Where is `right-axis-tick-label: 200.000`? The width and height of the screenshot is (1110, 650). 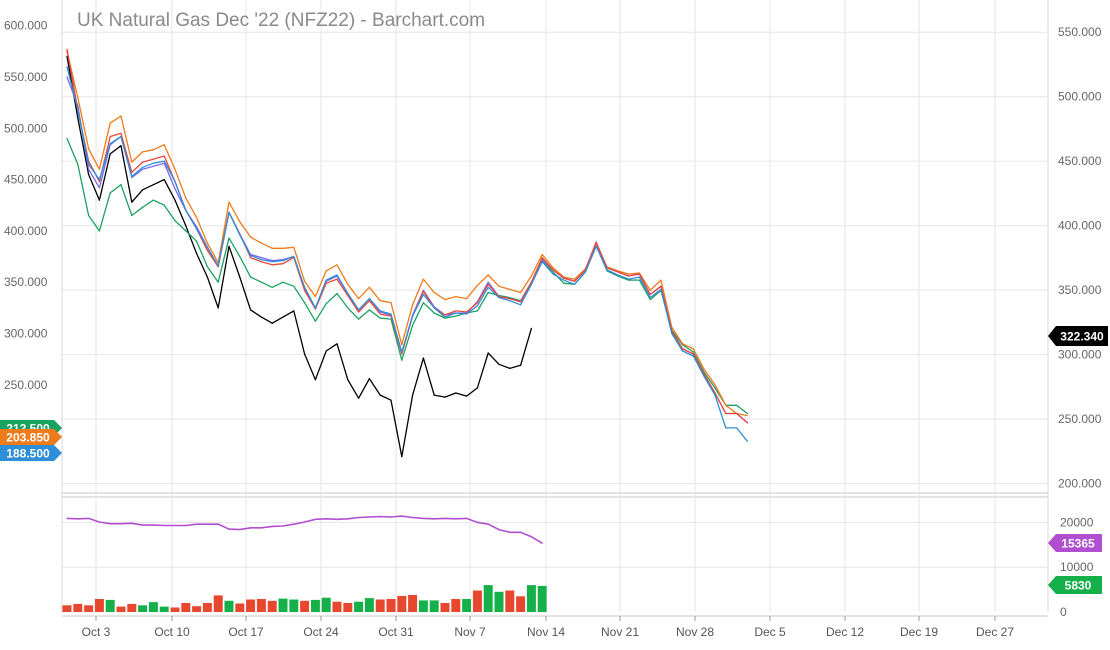 right-axis-tick-label: 200.000 is located at coordinates (1080, 484).